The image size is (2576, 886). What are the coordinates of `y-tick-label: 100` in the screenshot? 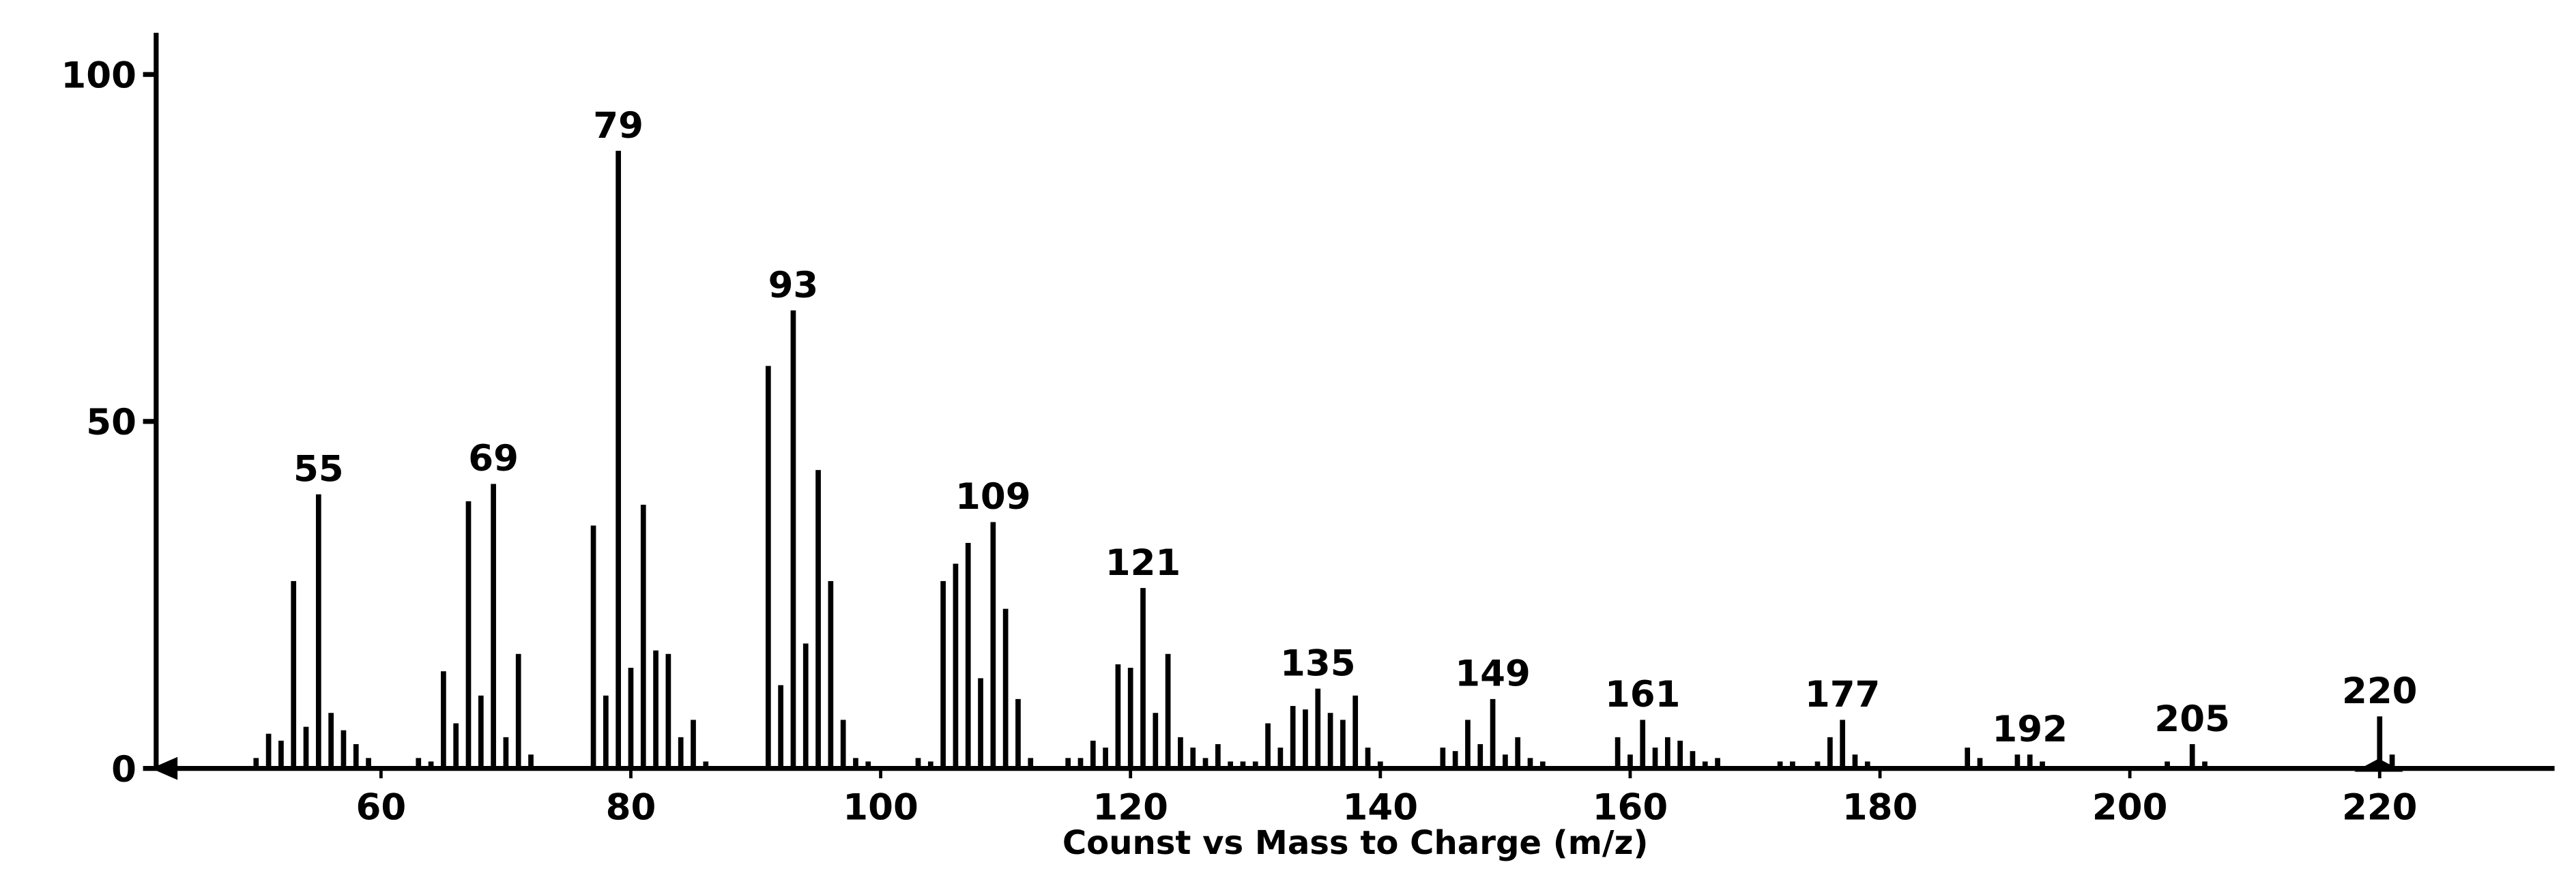 It's located at (98, 75).